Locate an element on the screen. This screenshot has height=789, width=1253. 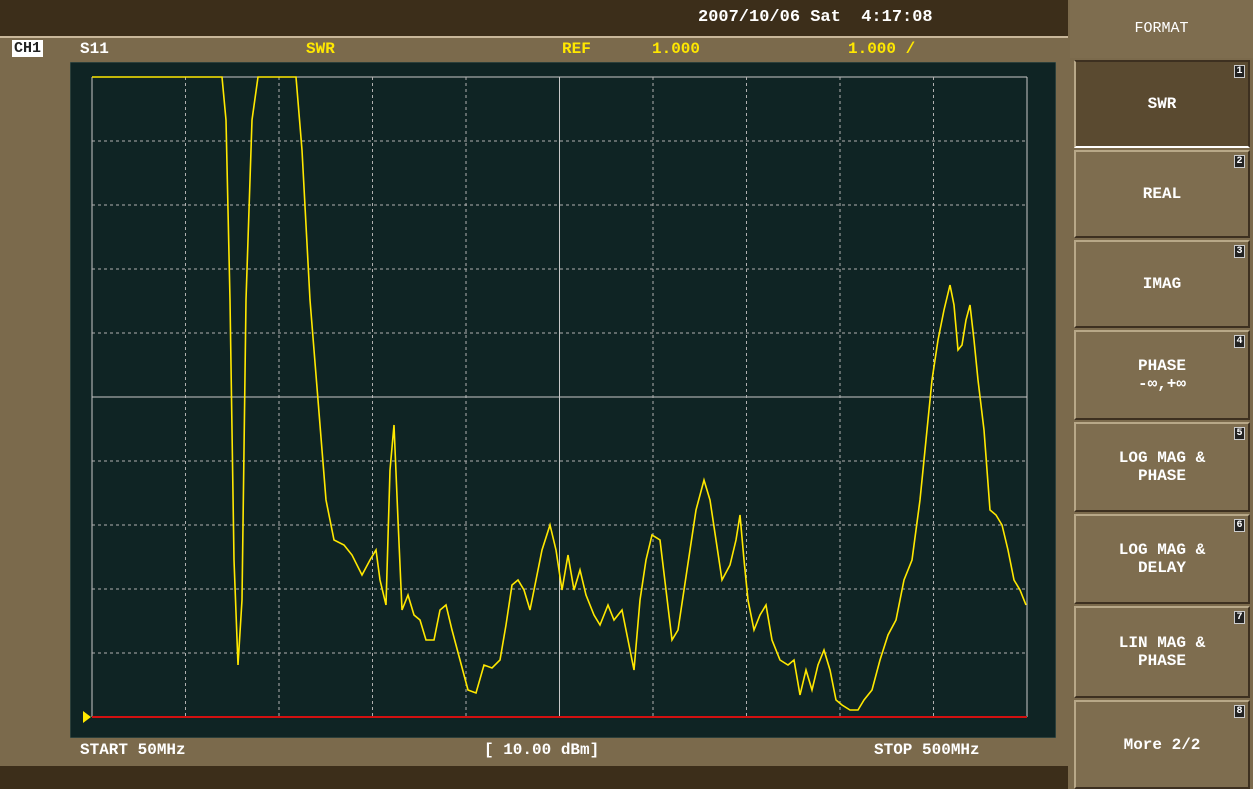
ref-marker is located at coordinates (87, 717).